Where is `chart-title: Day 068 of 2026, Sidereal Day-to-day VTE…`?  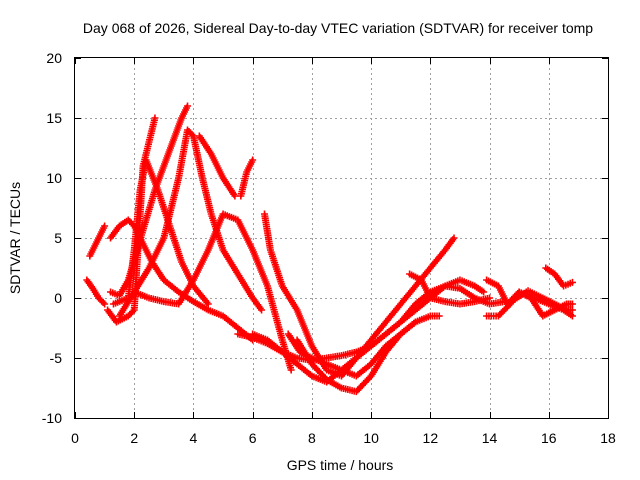
chart-title: Day 068 of 2026, Sidereal Day-to-day VTE… is located at coordinates (338, 28).